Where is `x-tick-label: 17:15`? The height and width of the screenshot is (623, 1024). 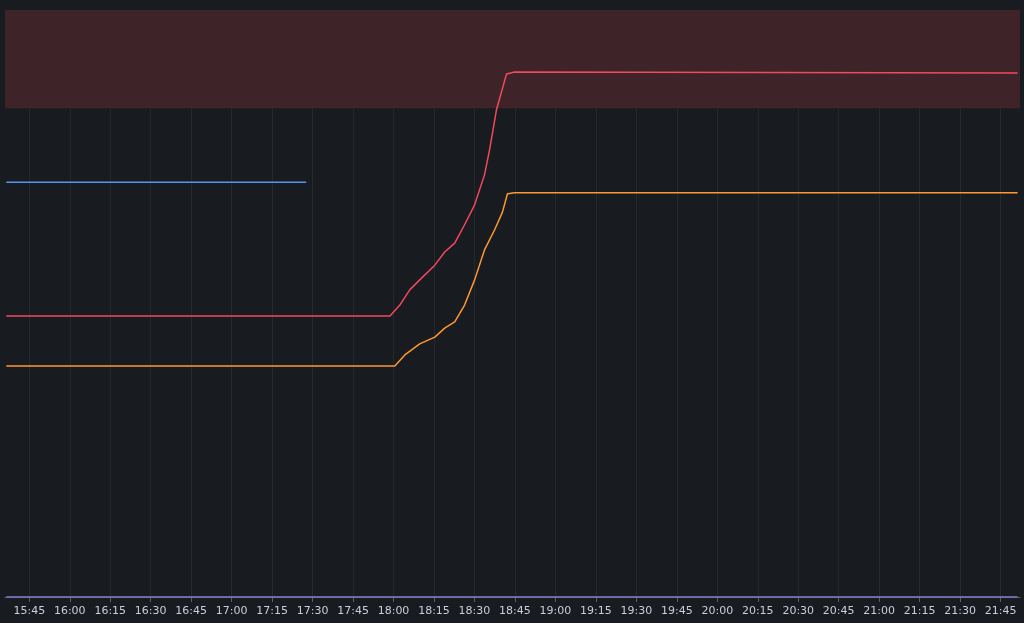
x-tick-label: 17:15 is located at coordinates (272, 610).